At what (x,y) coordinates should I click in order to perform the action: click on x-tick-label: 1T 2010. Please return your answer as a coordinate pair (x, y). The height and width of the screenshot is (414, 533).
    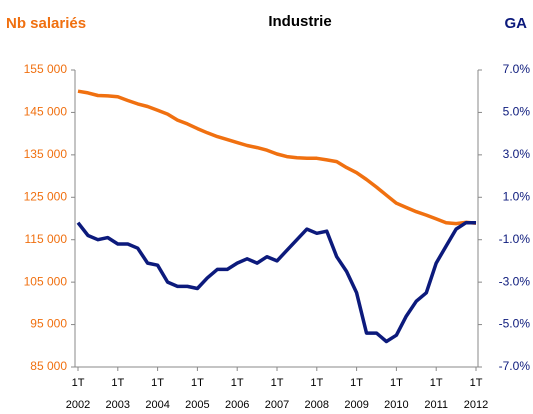
    Looking at the image, I should click on (396, 394).